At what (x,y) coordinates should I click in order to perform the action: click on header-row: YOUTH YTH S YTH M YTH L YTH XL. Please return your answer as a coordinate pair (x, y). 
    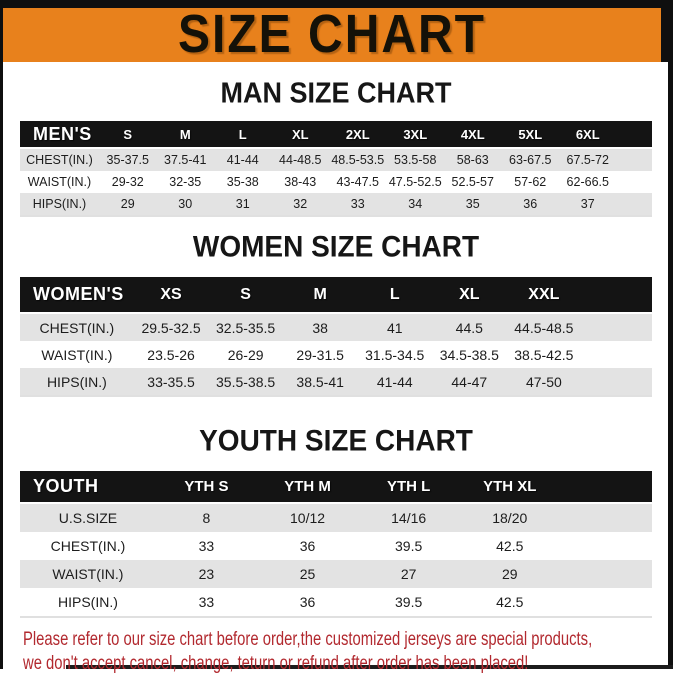
    Looking at the image, I should click on (336, 487).